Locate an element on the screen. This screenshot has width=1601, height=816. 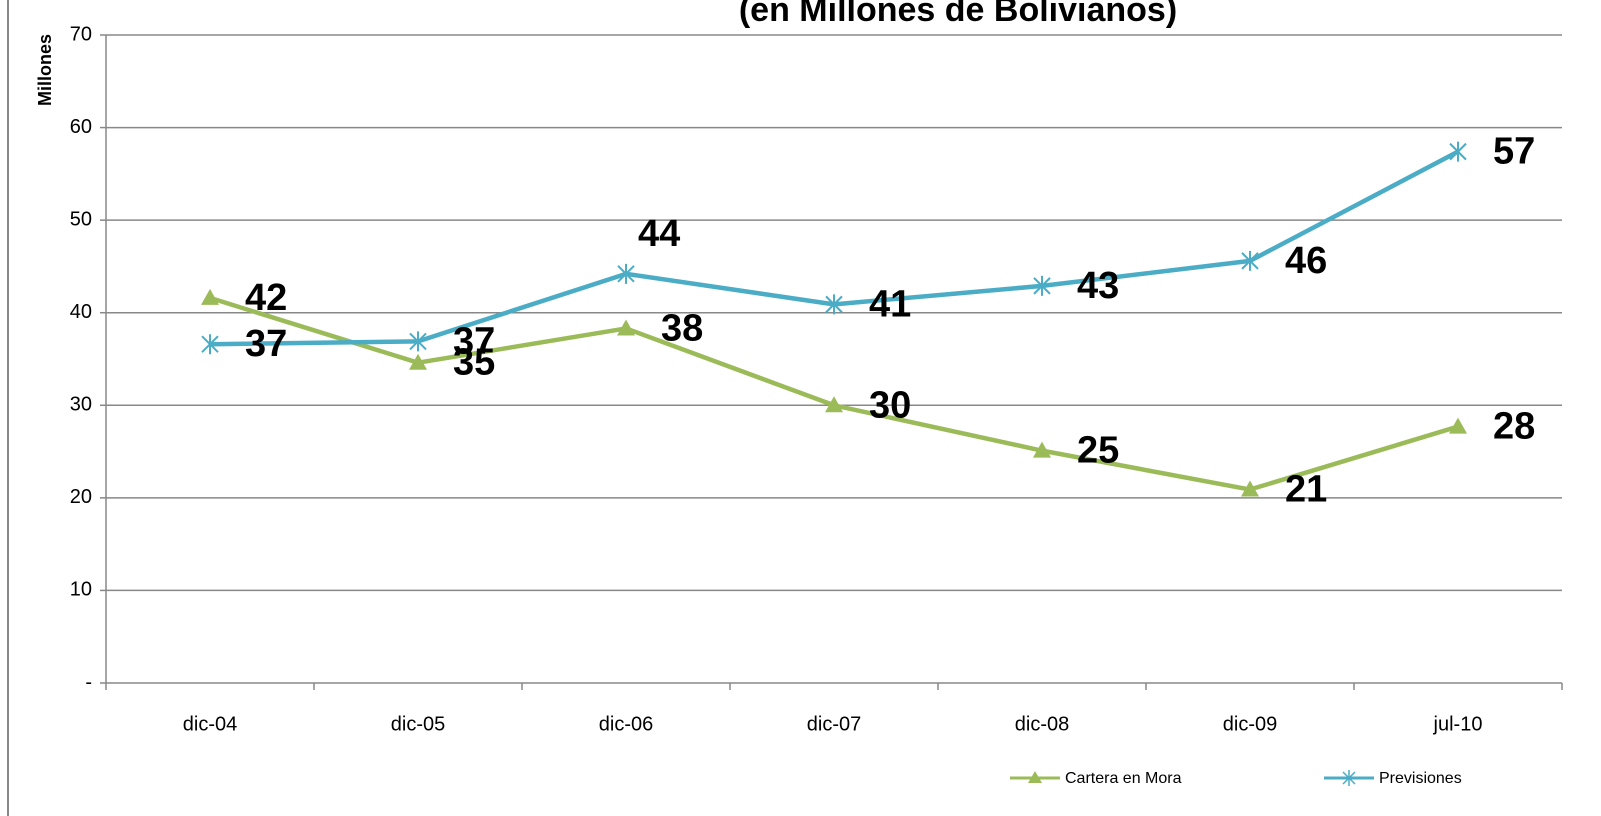
x-tick-label: jul-10 is located at coordinates (1458, 724).